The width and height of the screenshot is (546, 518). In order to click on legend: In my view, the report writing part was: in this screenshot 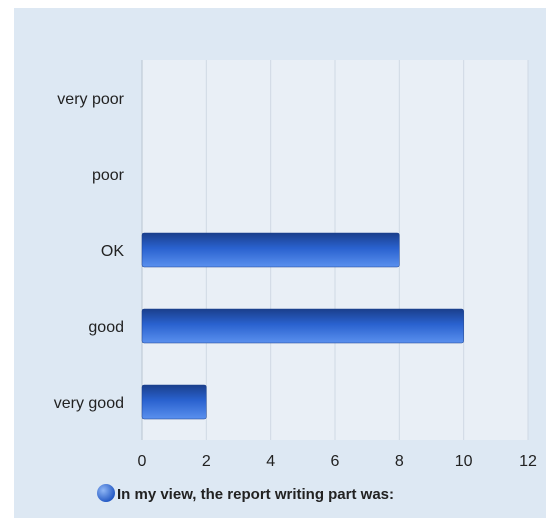, I will do `click(245, 493)`.